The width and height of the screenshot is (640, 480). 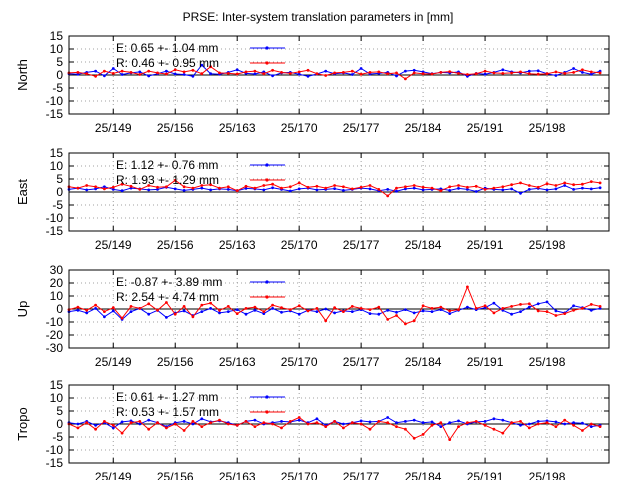 I want to click on x-tick-label: 25/198, so click(x=547, y=362).